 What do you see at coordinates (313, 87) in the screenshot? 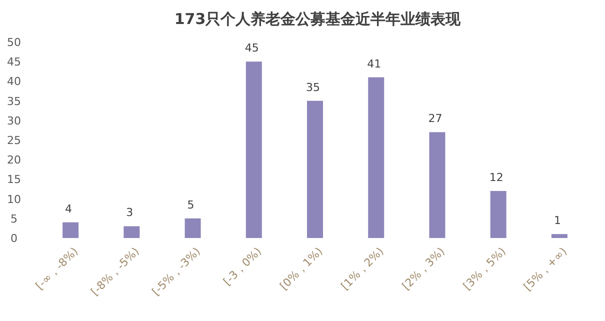
I see `data-label: 35` at bounding box center [313, 87].